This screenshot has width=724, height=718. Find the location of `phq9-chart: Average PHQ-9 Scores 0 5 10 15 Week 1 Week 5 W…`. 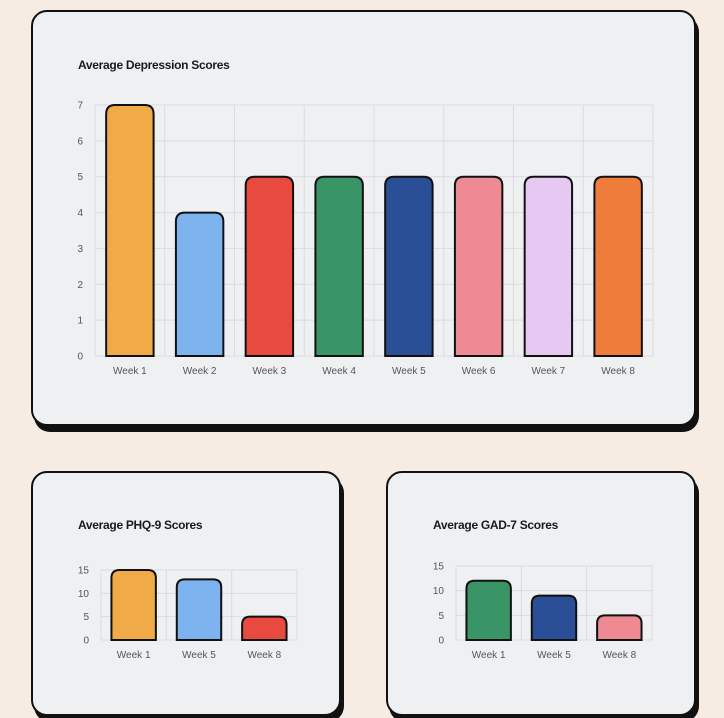

phq9-chart: Average PHQ-9 Scores 0 5 10 15 Week 1 Week 5 W… is located at coordinates (188, 589).